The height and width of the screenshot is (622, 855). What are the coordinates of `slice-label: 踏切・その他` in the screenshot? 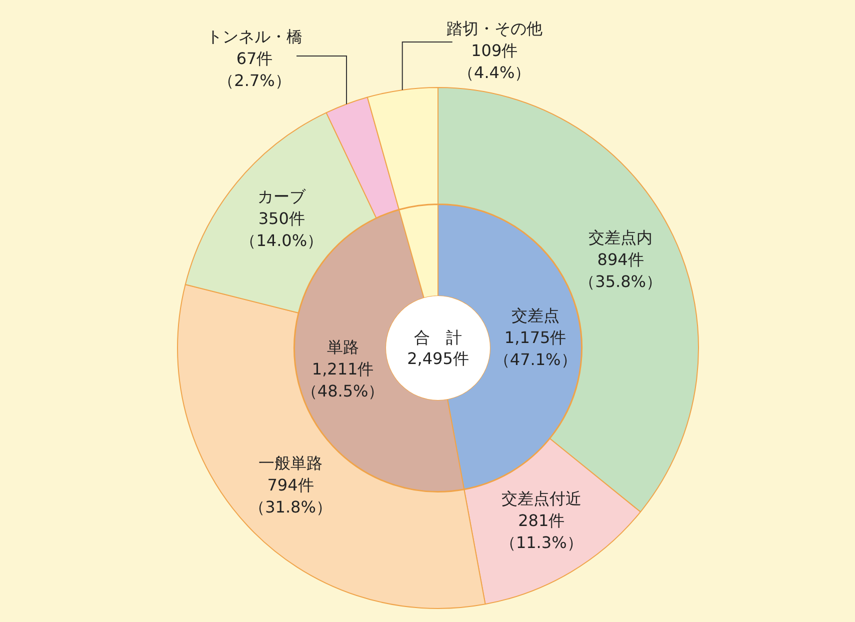 It's located at (494, 28).